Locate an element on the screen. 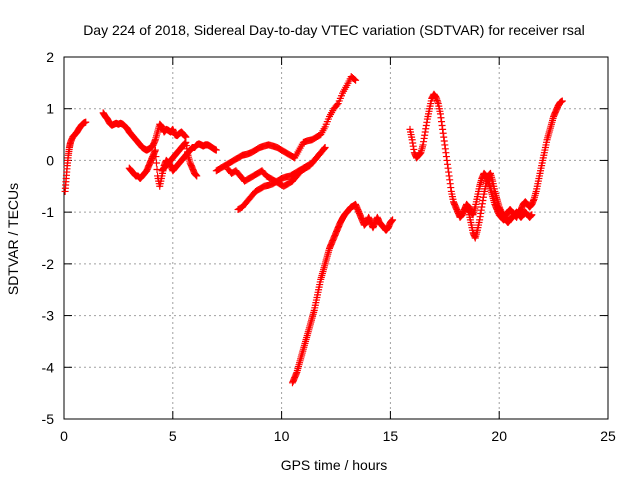 This screenshot has height=480, width=640. y-tick-label: -1 is located at coordinates (48, 212).